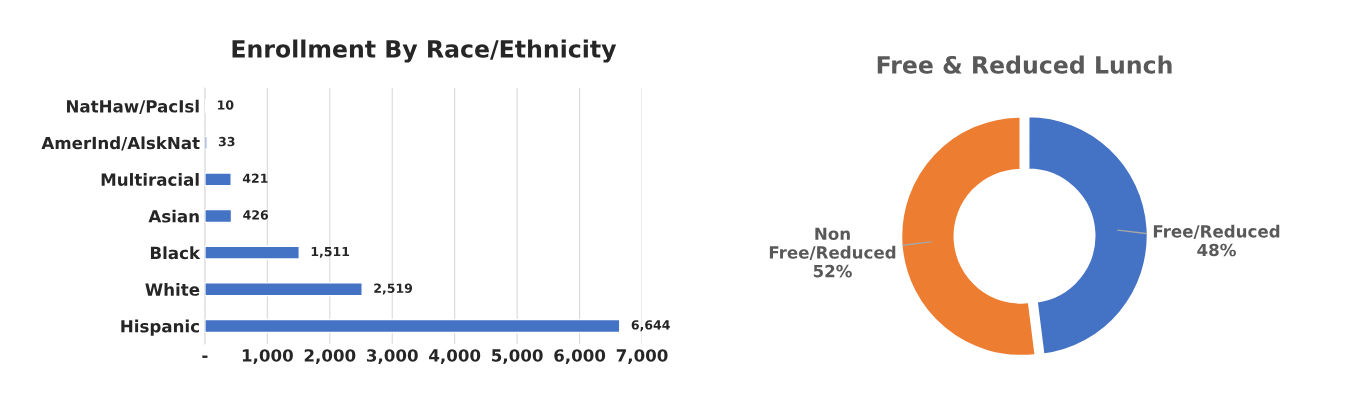 This screenshot has width=1366, height=400. What do you see at coordinates (517, 356) in the screenshot?
I see `x-tick-label: 5,000` at bounding box center [517, 356].